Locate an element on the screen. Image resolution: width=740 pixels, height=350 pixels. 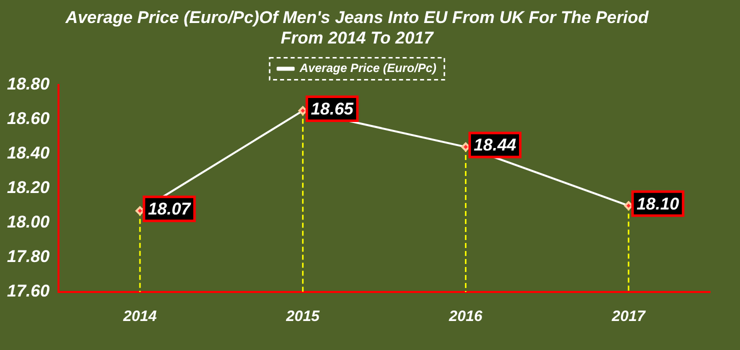
data-label: 18.10 is located at coordinates (658, 204).